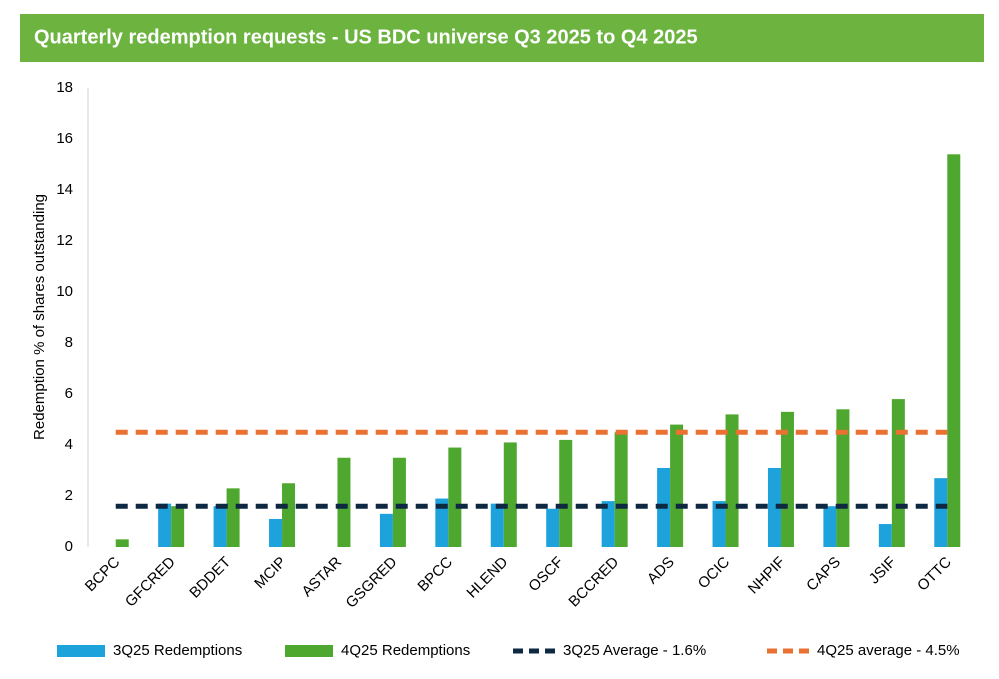 The width and height of the screenshot is (999, 679). I want to click on legend-label: 4Q25 Redemptions, so click(405, 650).